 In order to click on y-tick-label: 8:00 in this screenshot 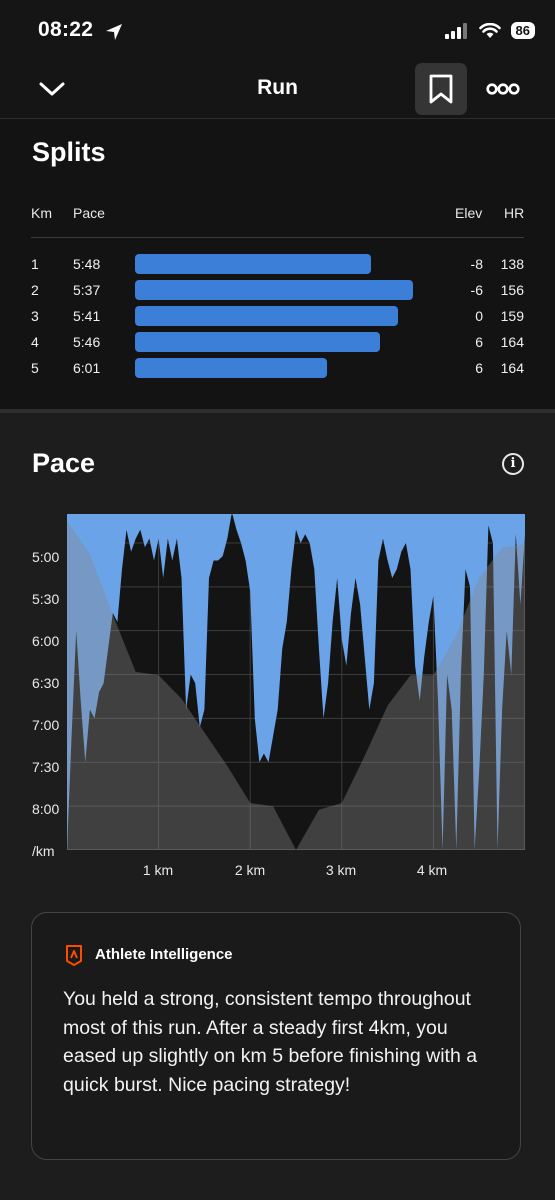, I will do `click(46, 809)`.